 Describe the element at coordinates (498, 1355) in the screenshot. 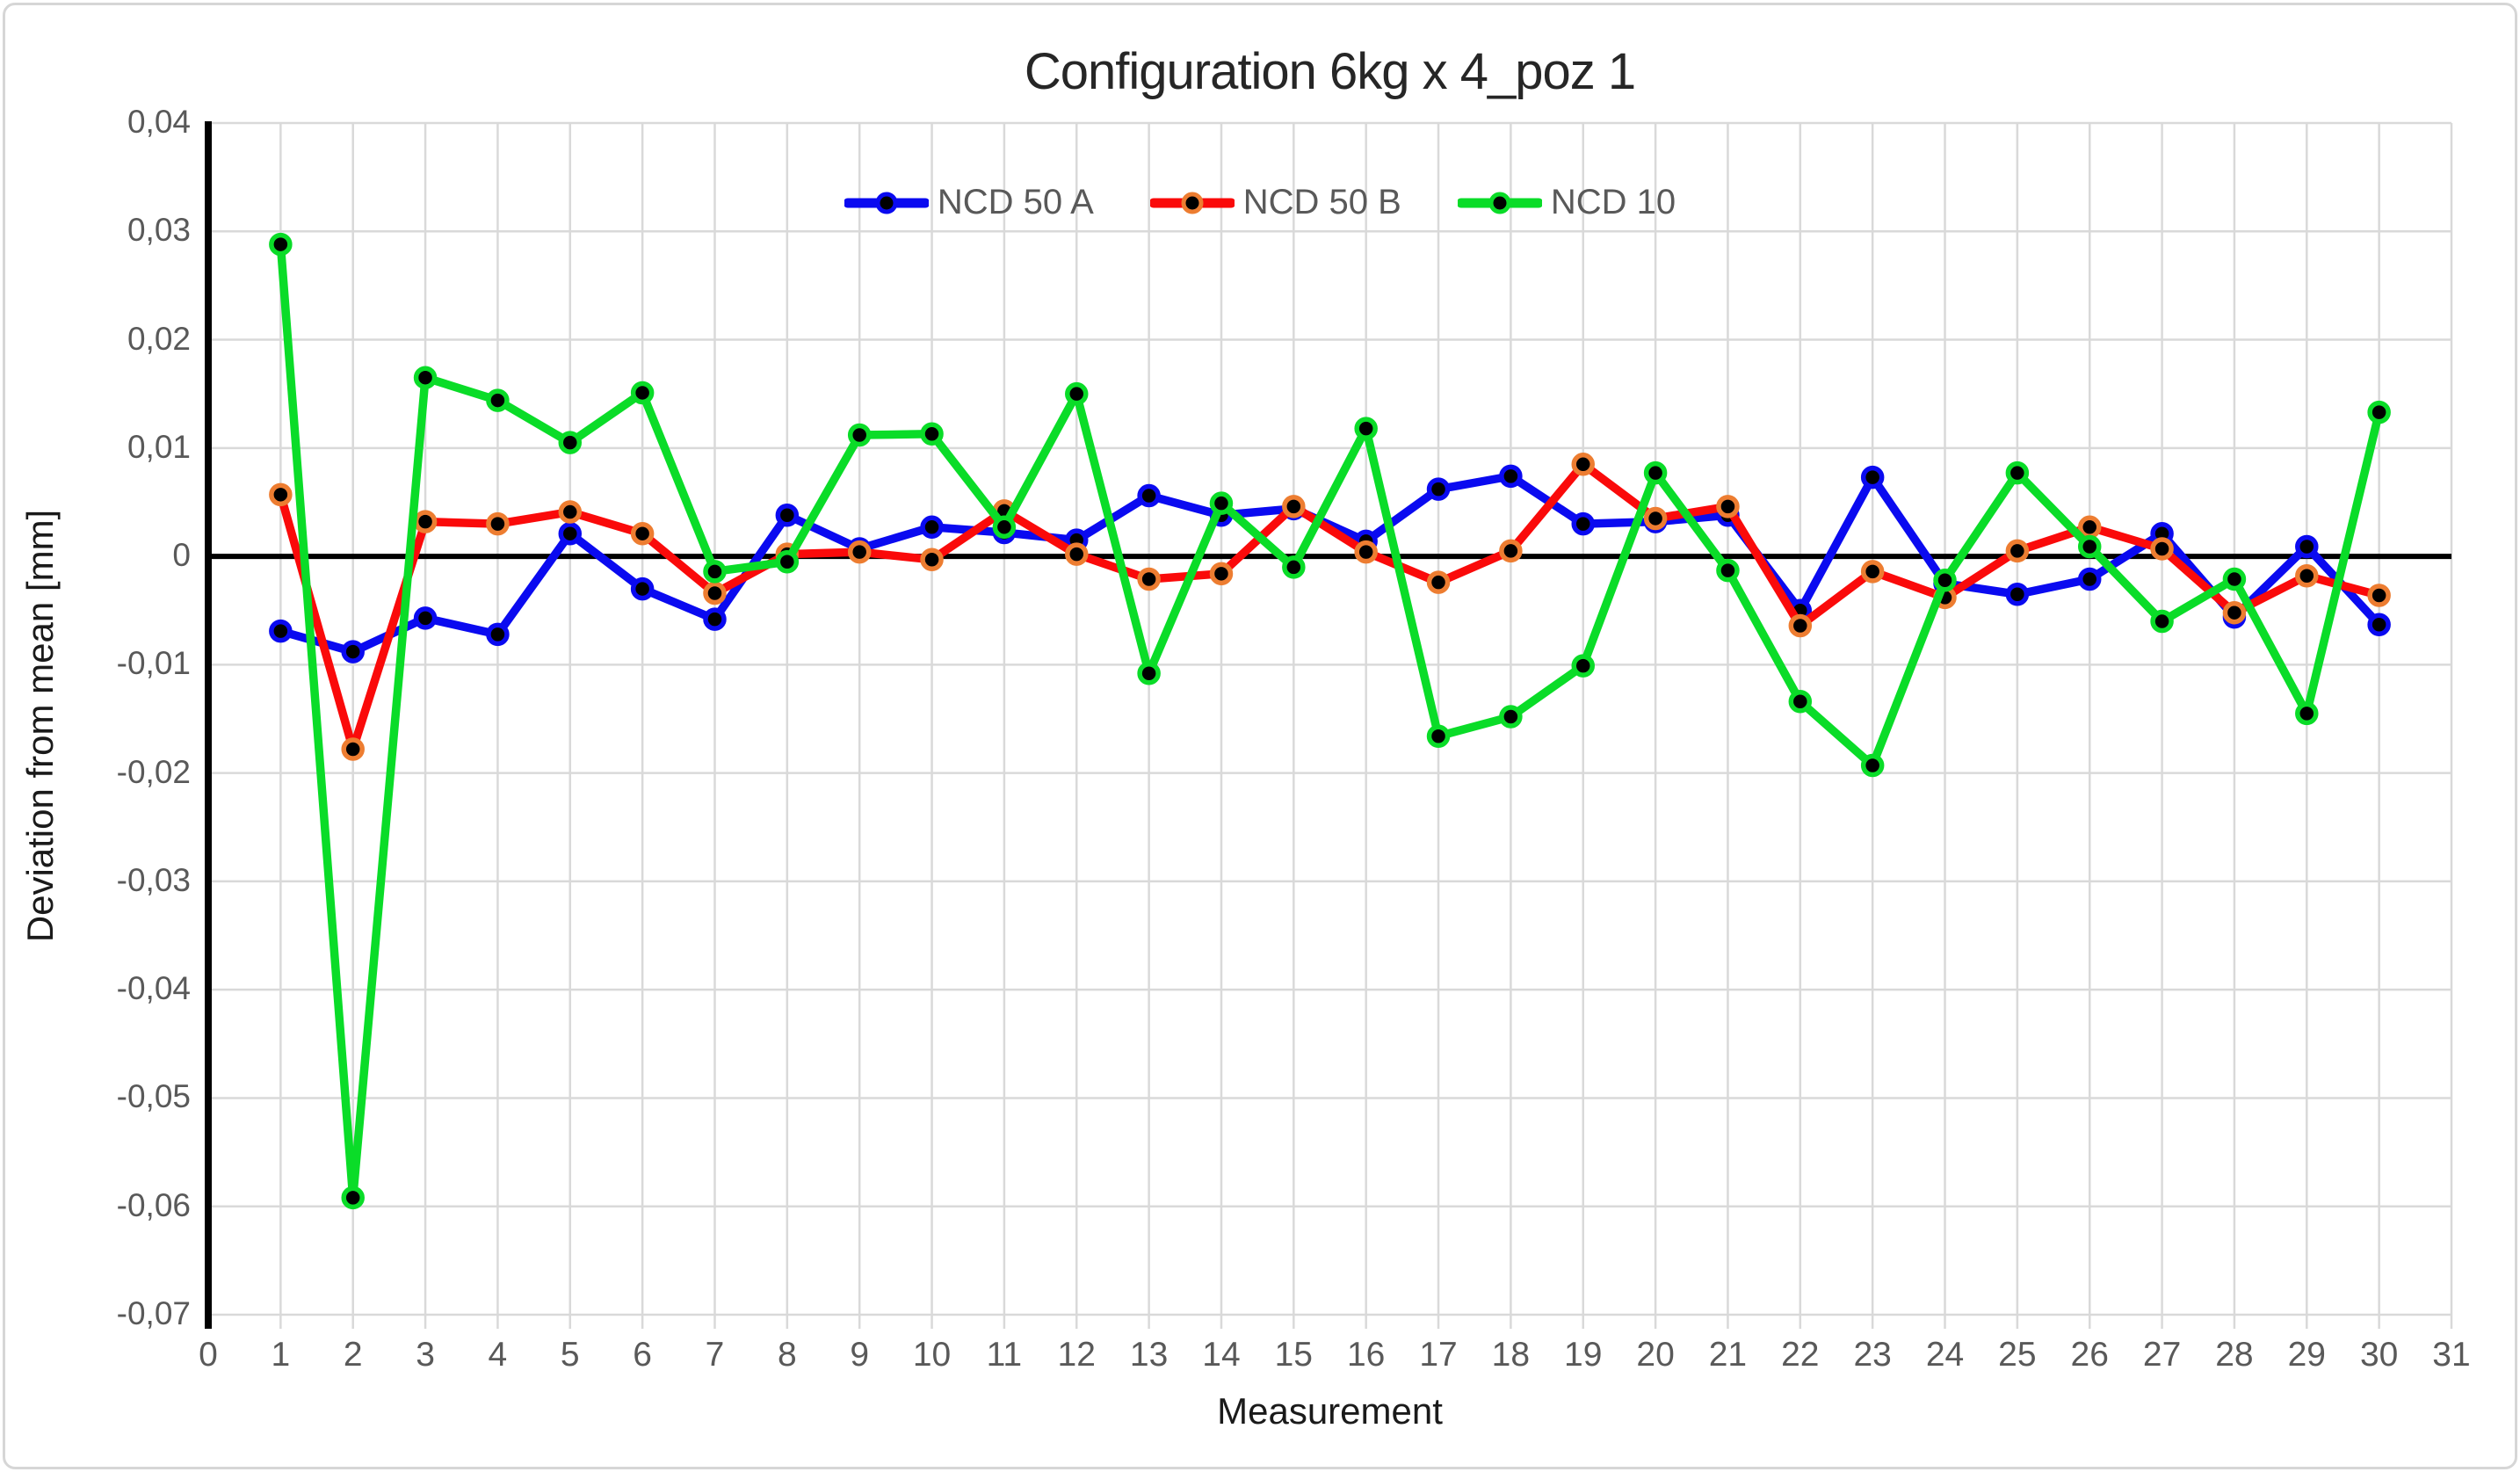

I see `x-tick-label: 4` at that location.